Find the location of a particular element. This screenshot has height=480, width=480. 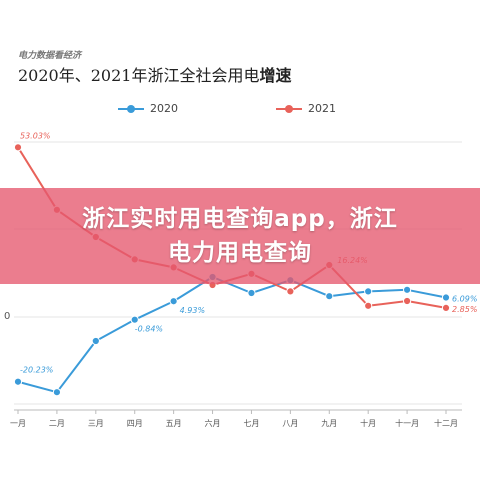

x-tick-label: 十一月 is located at coordinates (407, 423).